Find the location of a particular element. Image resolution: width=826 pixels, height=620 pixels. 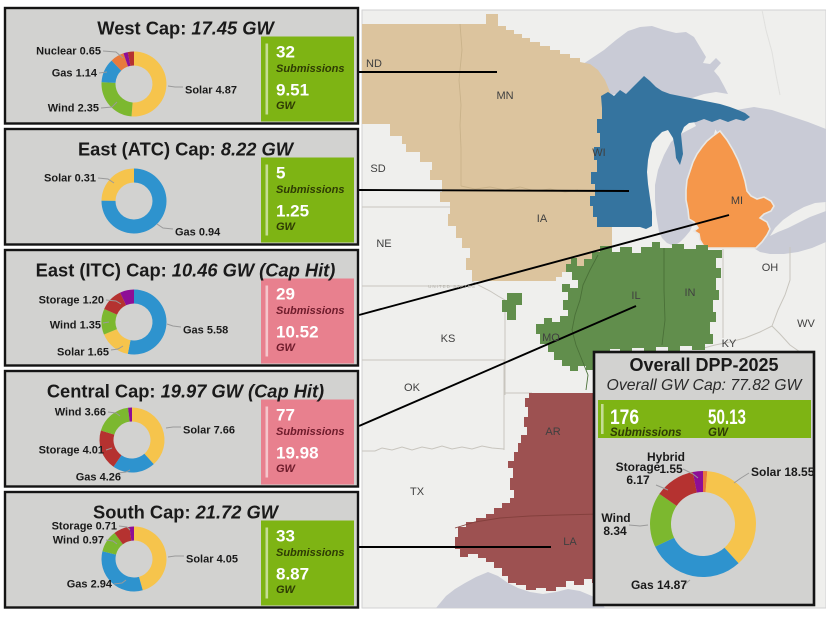

svg-text: Gas 2.94 is located at coordinates (90, 585).